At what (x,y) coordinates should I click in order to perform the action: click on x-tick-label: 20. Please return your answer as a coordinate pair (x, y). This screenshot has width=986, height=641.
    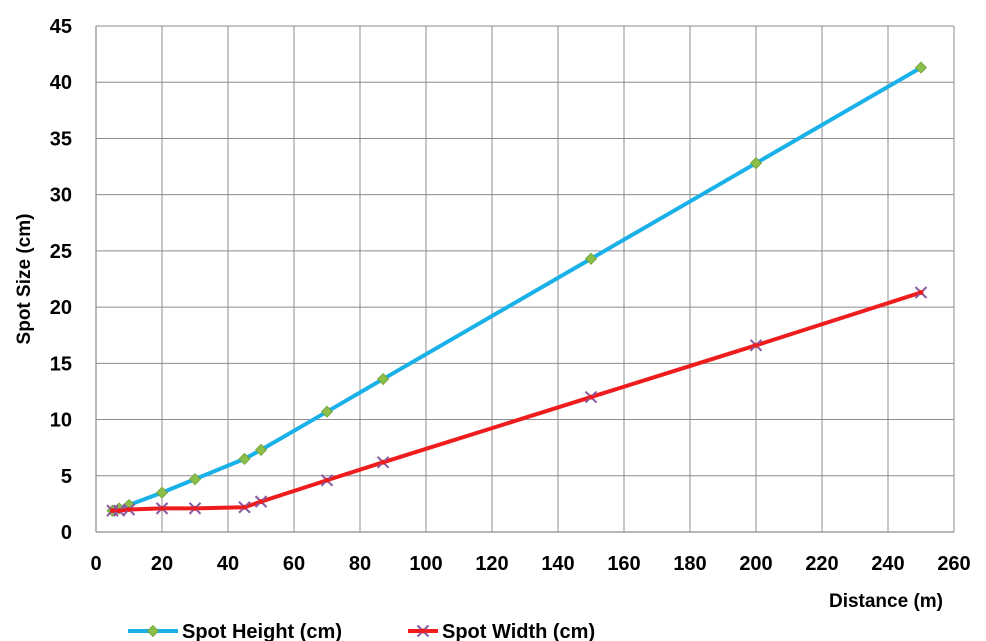
    Looking at the image, I should click on (162, 564).